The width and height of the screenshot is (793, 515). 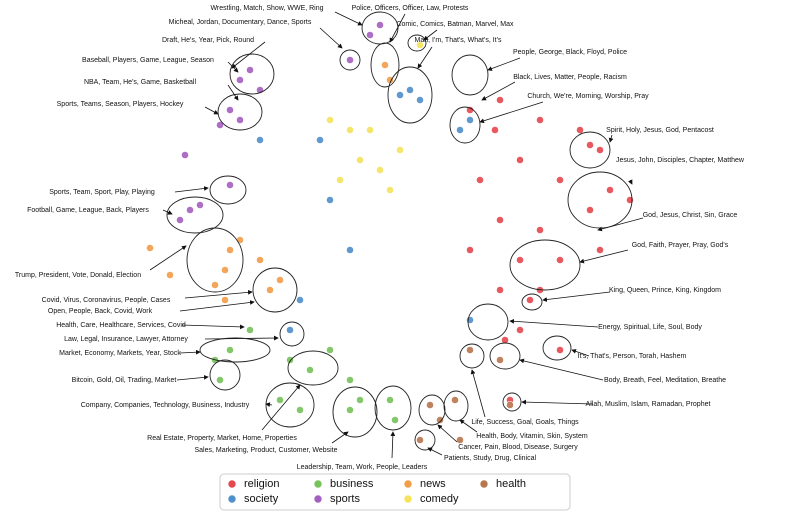 I want to click on annotation-label: Baseball, Players, Game, League, Season, so click(x=148, y=60).